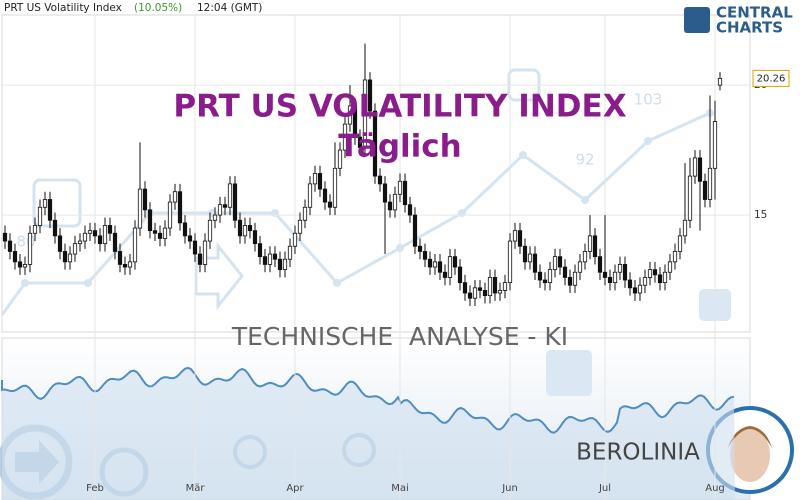 The width and height of the screenshot is (800, 500). Describe the element at coordinates (158, 8) in the screenshot. I see `change: (10.05%)` at that location.